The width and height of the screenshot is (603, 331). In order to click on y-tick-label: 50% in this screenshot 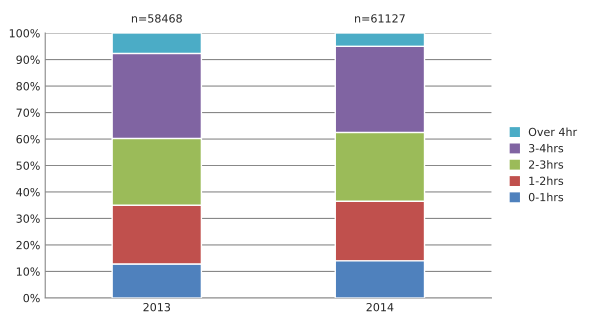, I will do `click(28, 165)`.